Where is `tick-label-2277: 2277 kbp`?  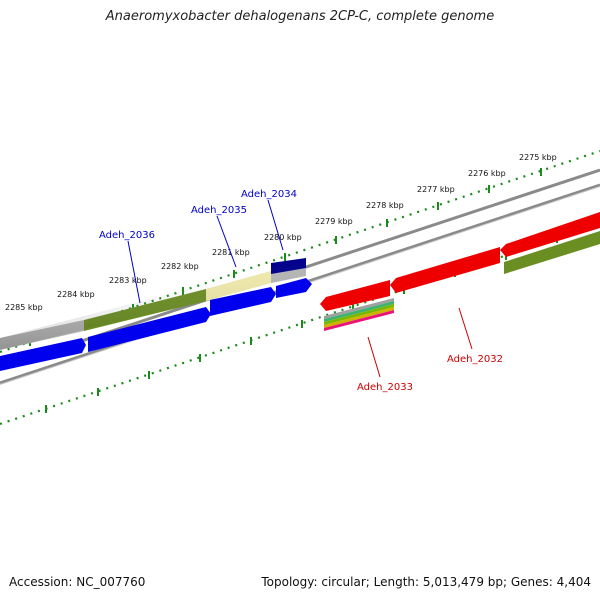
tick-label-2277: 2277 kbp is located at coordinates (436, 189).